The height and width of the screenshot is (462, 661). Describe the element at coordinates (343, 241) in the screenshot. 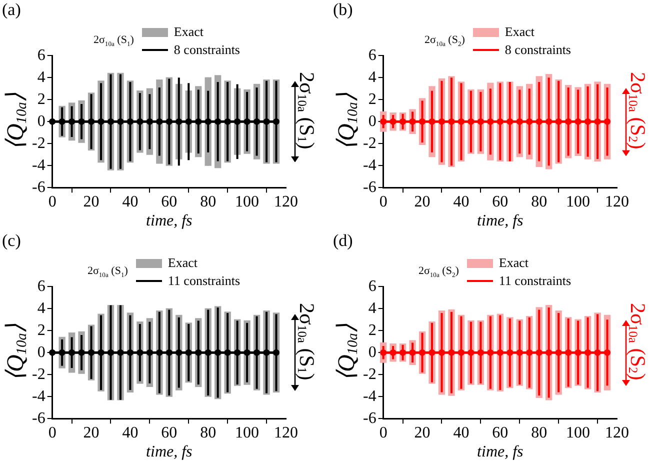

I see `chart-title: (d)` at that location.